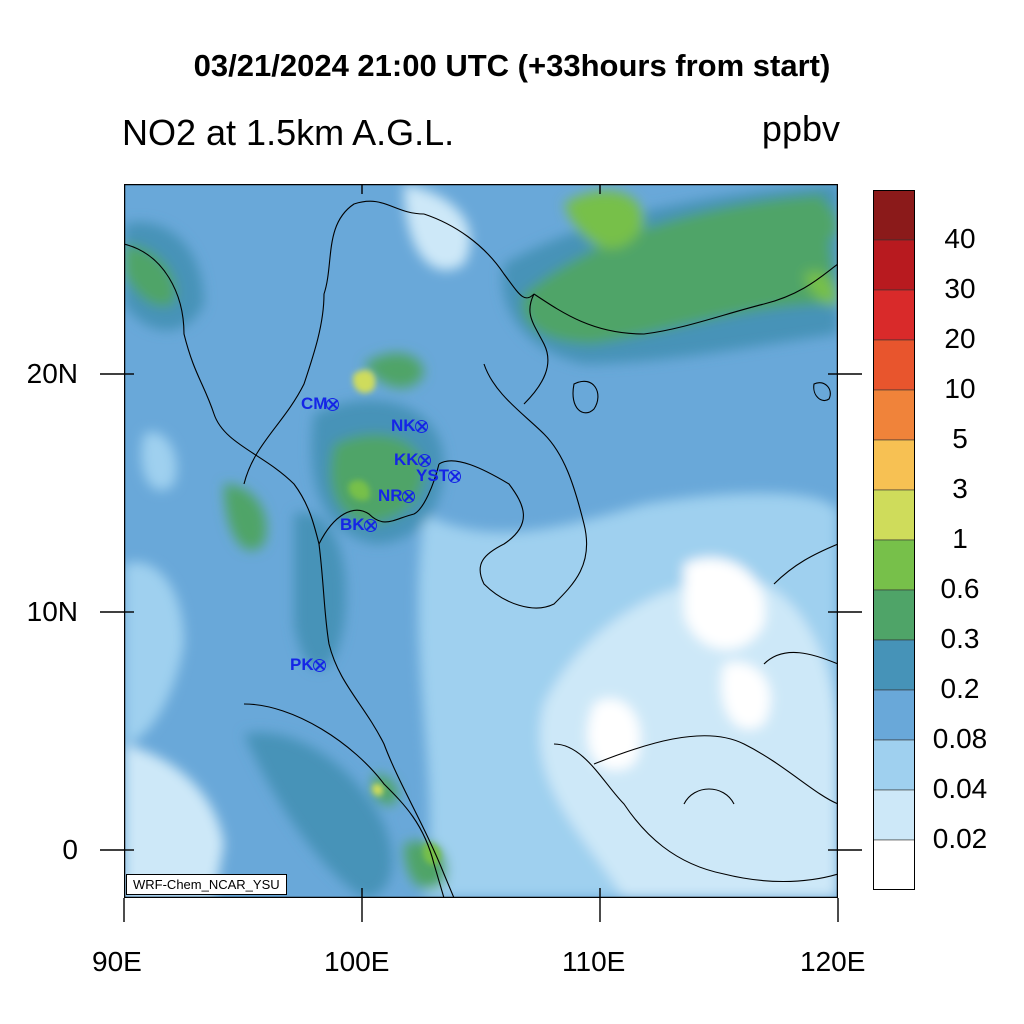 Image resolution: width=1024 pixels, height=1024 pixels. I want to click on colorbar-label: 3, so click(960, 488).